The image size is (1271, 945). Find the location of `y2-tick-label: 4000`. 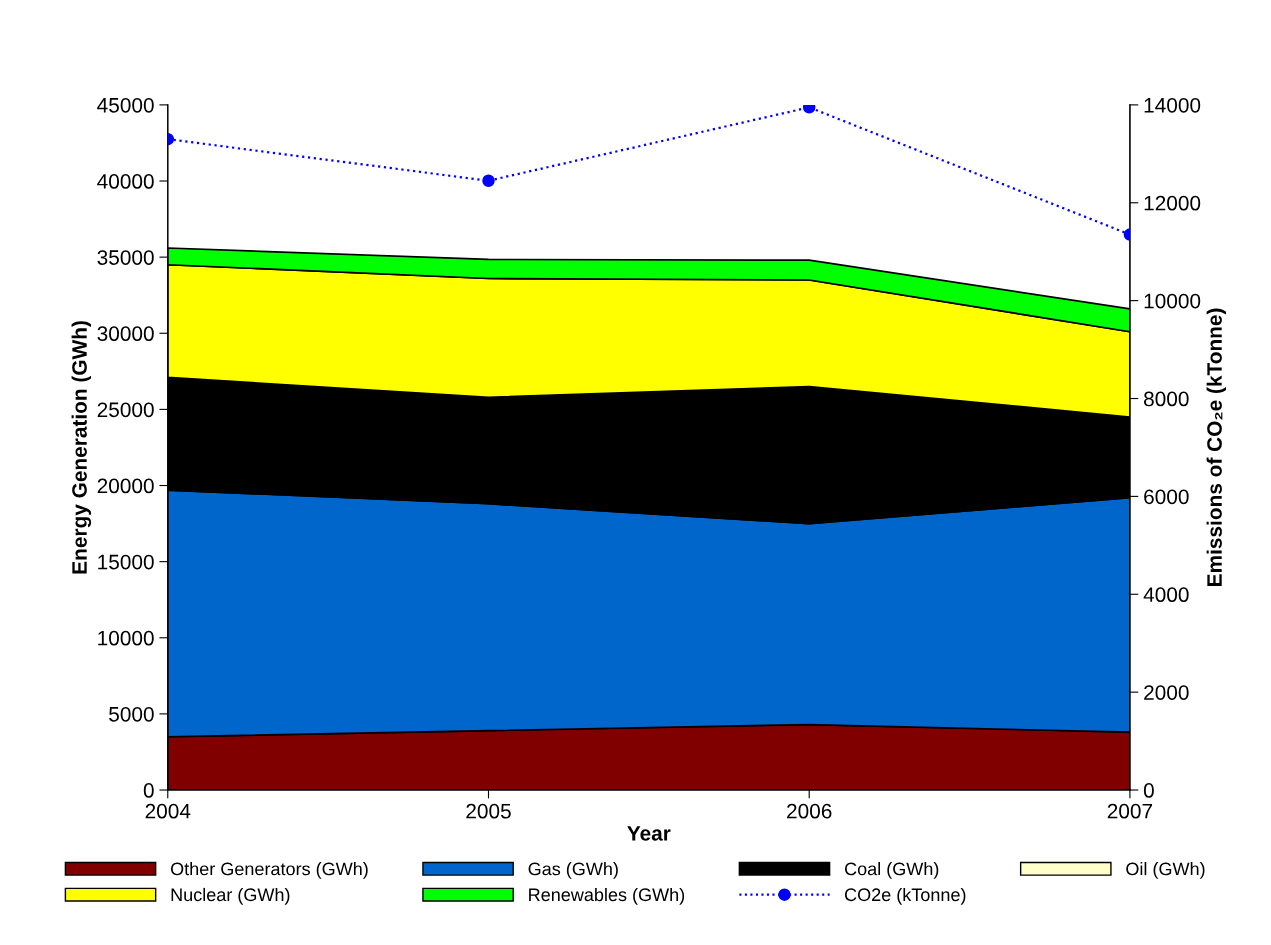

y2-tick-label: 4000 is located at coordinates (1166, 595).